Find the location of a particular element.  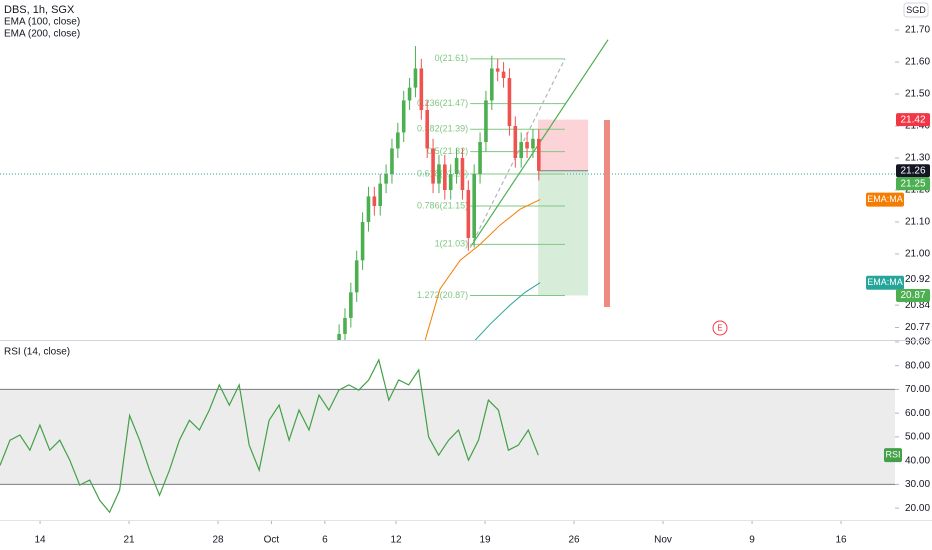

y-tick-label: 21.30 is located at coordinates (917, 158).